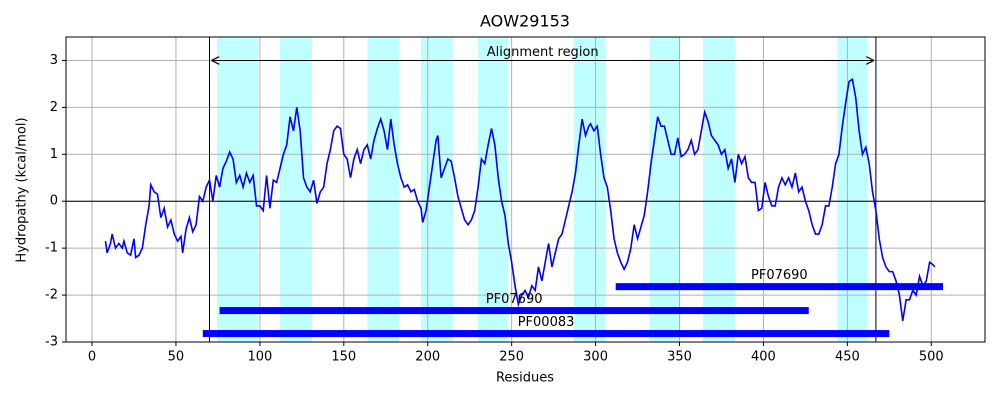 This screenshot has height=400, width=1000. I want to click on x-tick-label: 400, so click(763, 357).